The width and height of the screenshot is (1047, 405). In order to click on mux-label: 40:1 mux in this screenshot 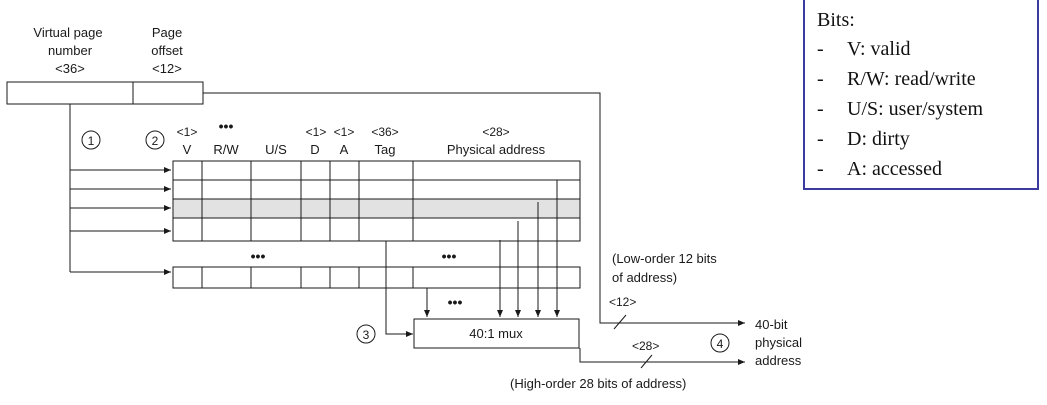, I will do `click(496, 333)`.